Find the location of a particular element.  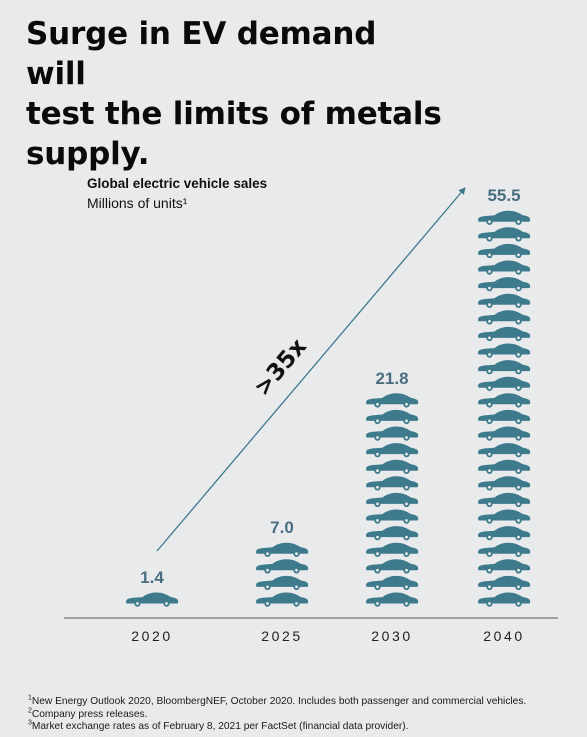

page-title-line-2: test the limits of metals is located at coordinates (234, 114).